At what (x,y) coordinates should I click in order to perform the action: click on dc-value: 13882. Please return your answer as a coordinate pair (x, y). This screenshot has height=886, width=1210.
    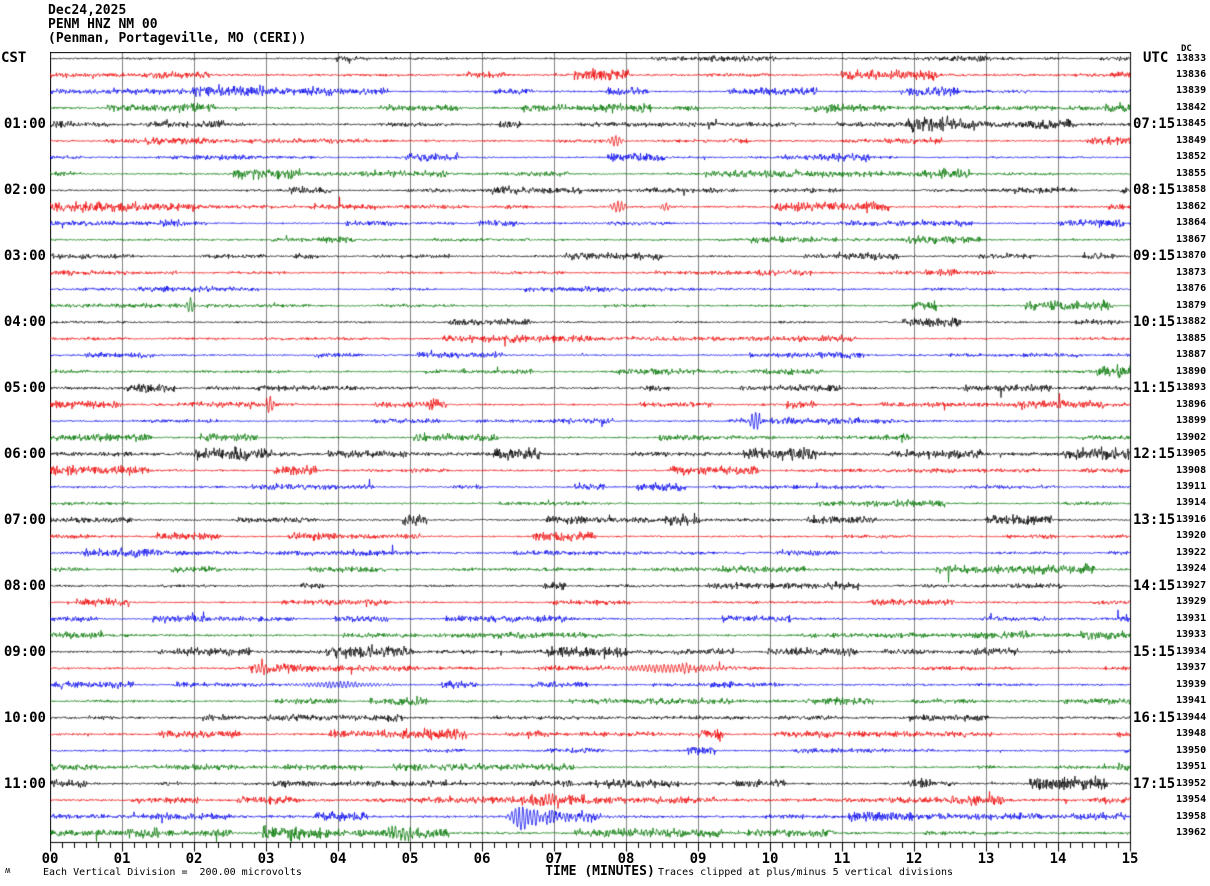
    Looking at the image, I should click on (1191, 322).